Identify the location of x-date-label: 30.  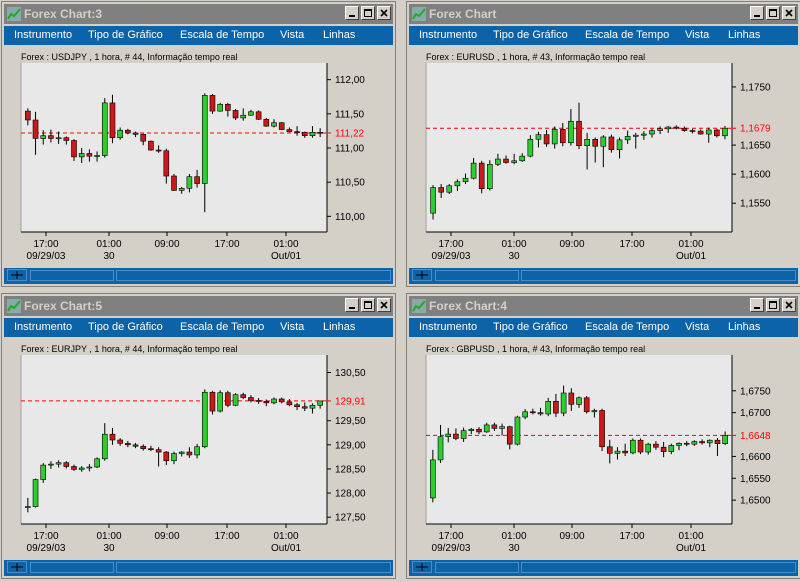
(514, 547).